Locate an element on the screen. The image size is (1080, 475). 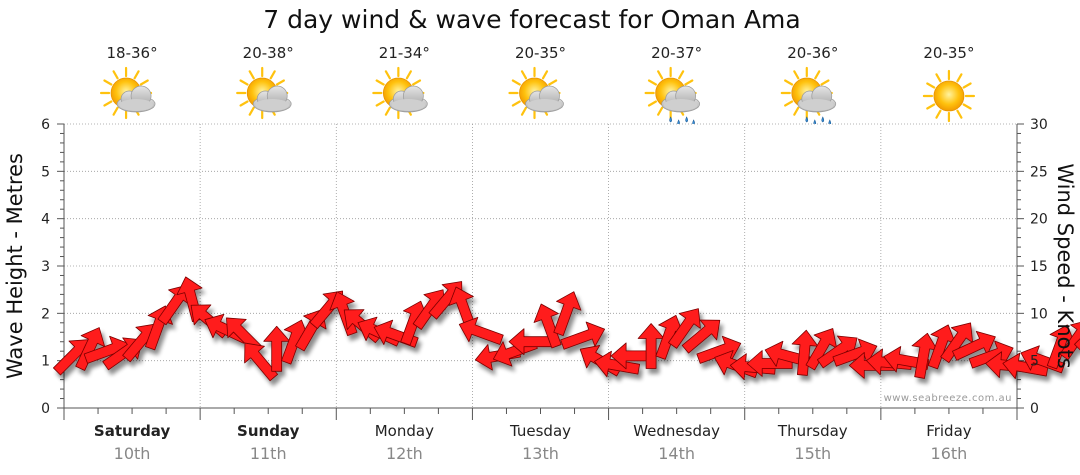
y-right-tick-label: 10 is located at coordinates (1039, 314).